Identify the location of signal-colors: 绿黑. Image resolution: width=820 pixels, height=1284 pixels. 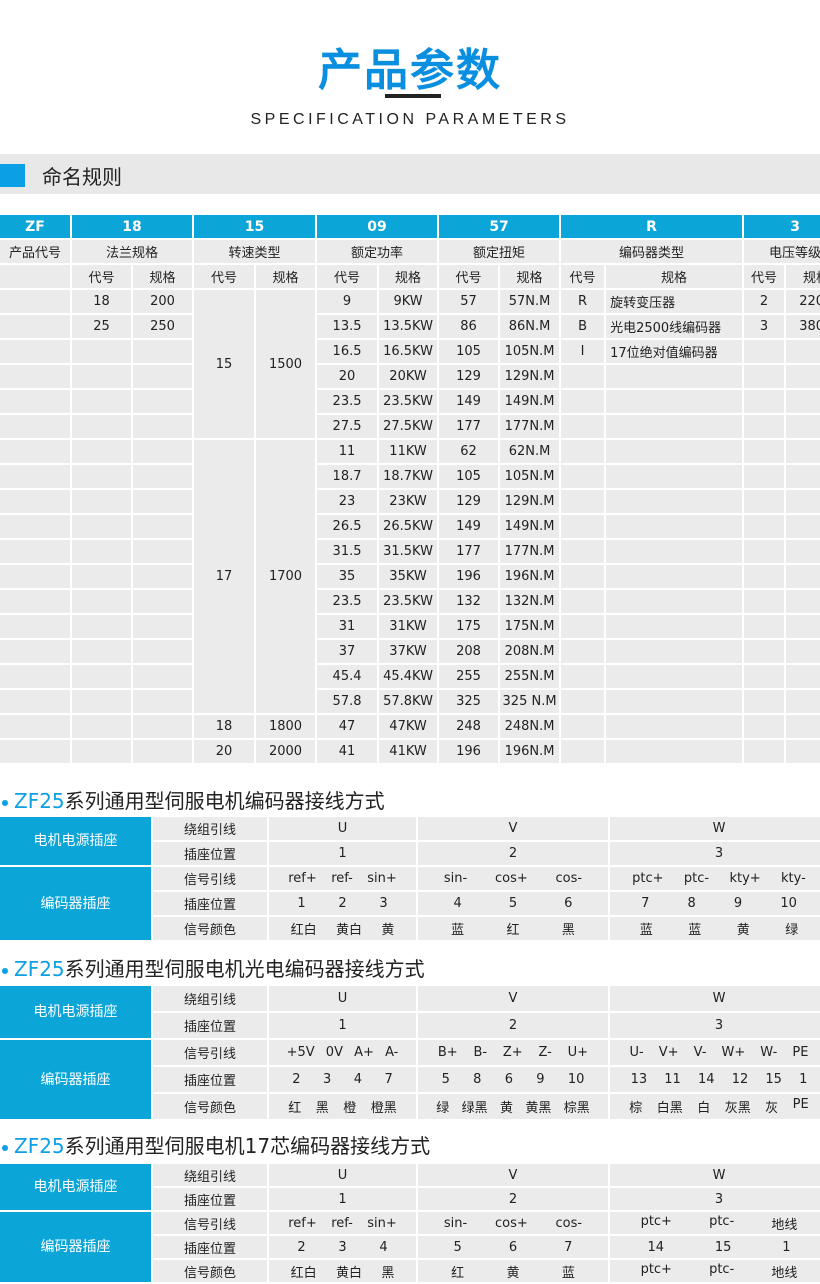
(474, 1108).